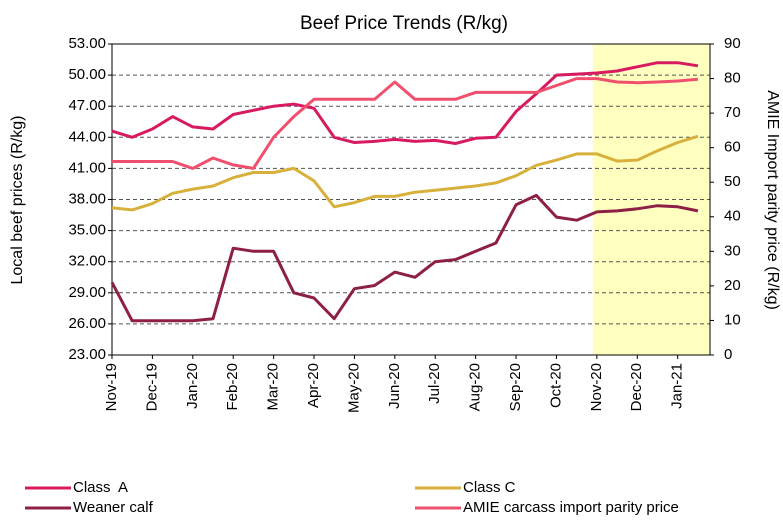 The image size is (783, 527). What do you see at coordinates (772, 200) in the screenshot?
I see `y2-axis-label: AMIE Import parity price (R/kg)` at bounding box center [772, 200].